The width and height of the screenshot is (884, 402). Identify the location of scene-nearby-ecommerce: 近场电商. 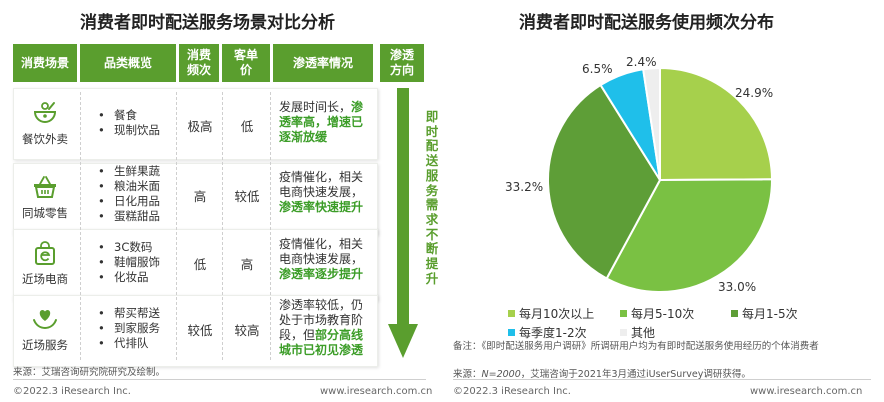
(45, 263).